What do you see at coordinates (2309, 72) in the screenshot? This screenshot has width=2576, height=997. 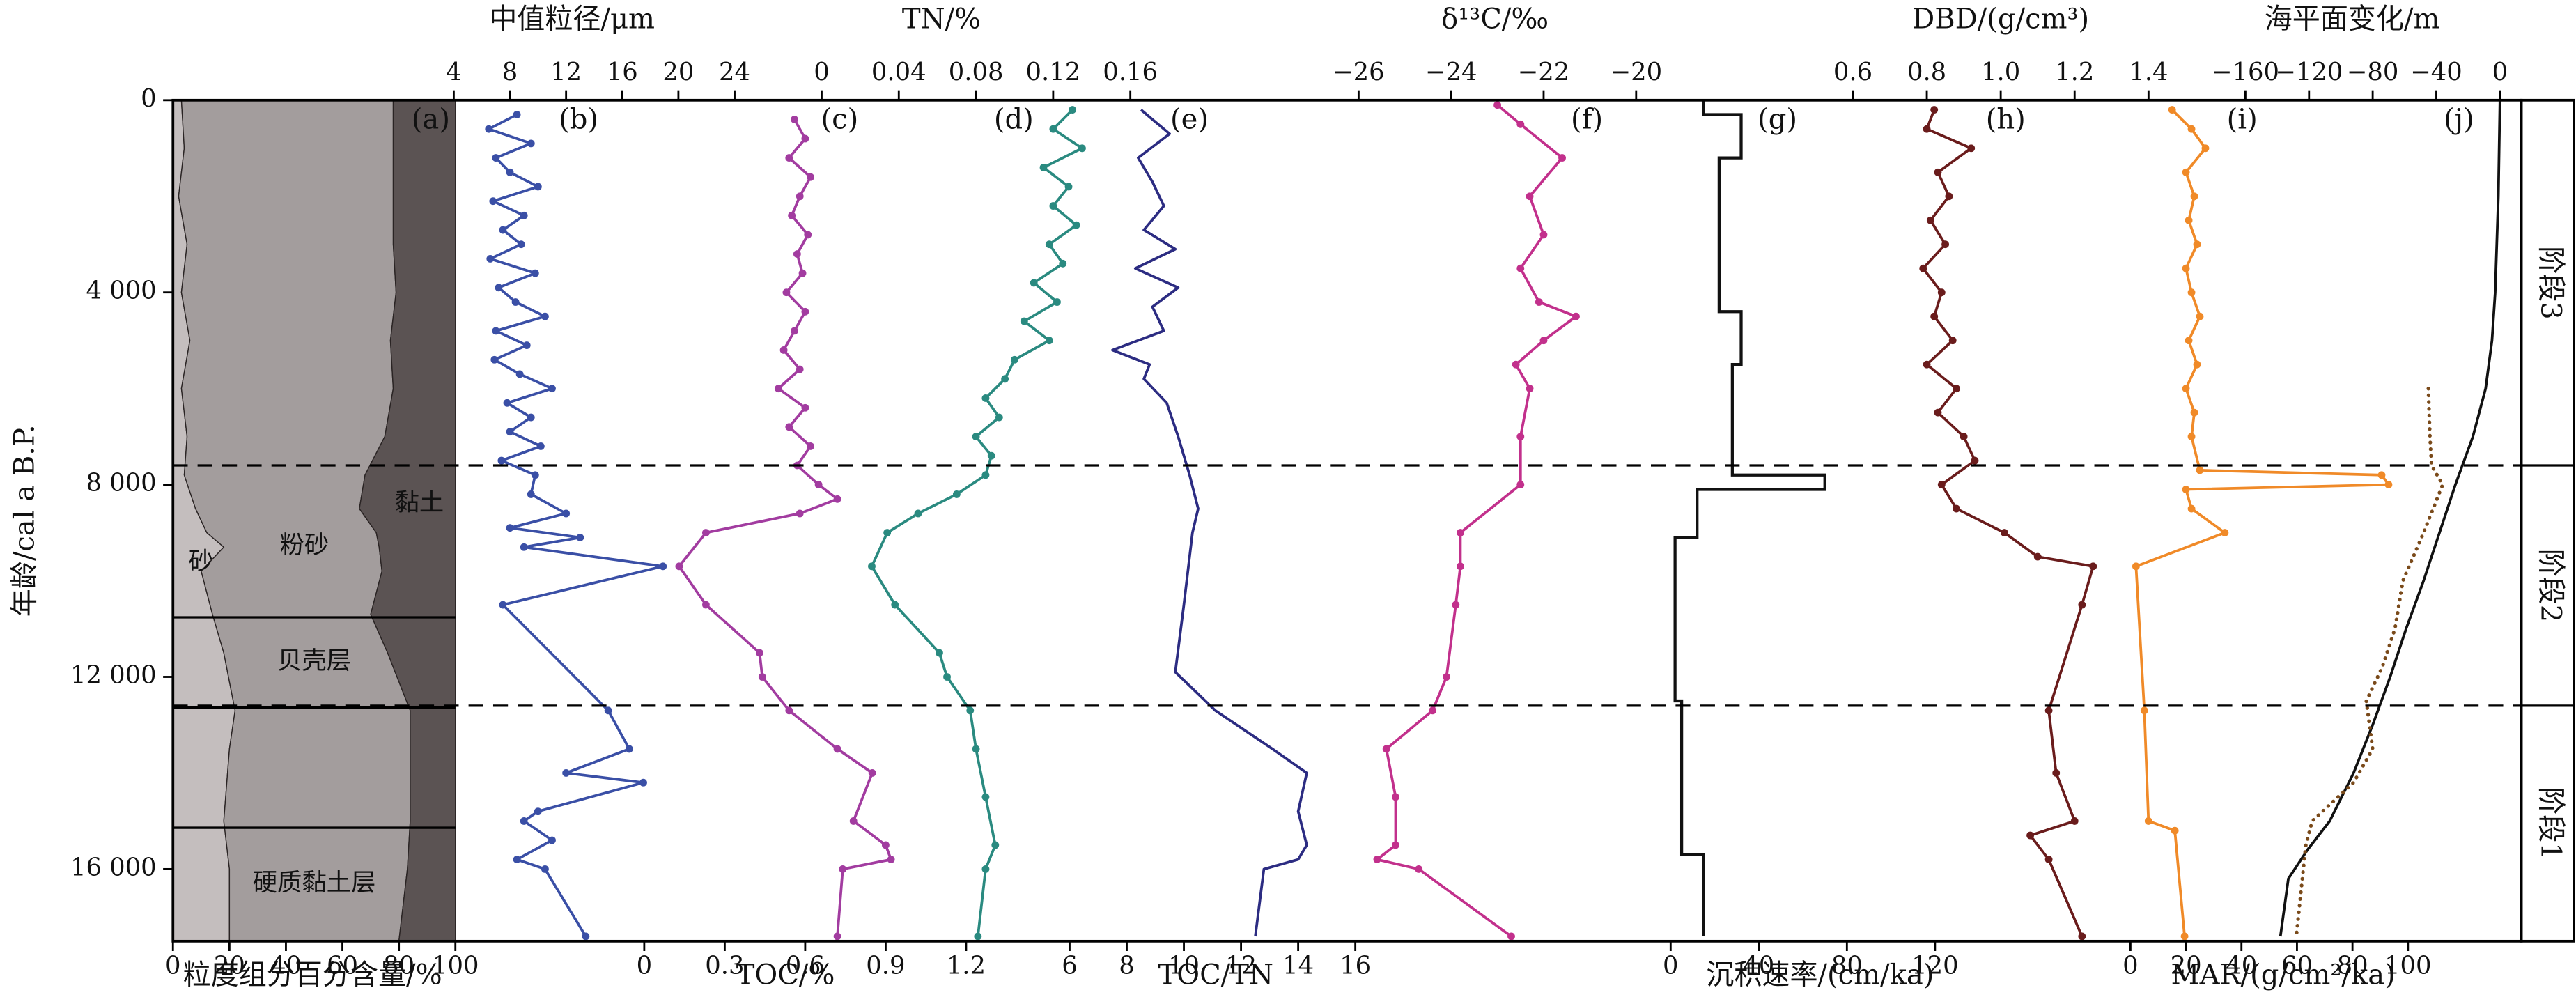 I see `x-tick-label: −120` at bounding box center [2309, 72].